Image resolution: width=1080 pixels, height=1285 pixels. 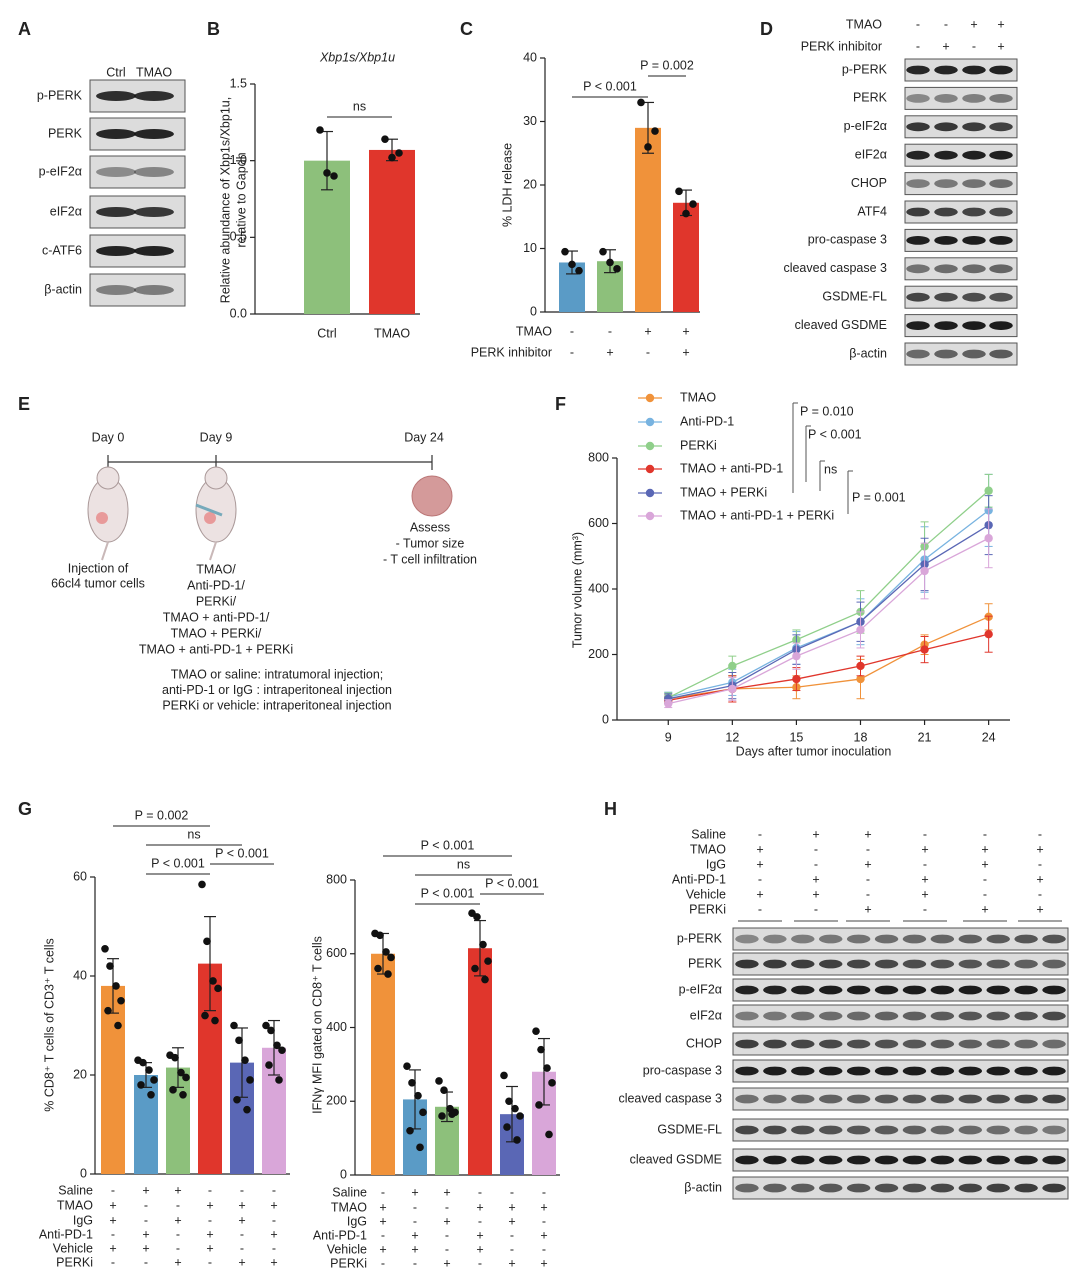 I want to click on condition-label: Anti-PD-1, so click(x=66, y=1234).